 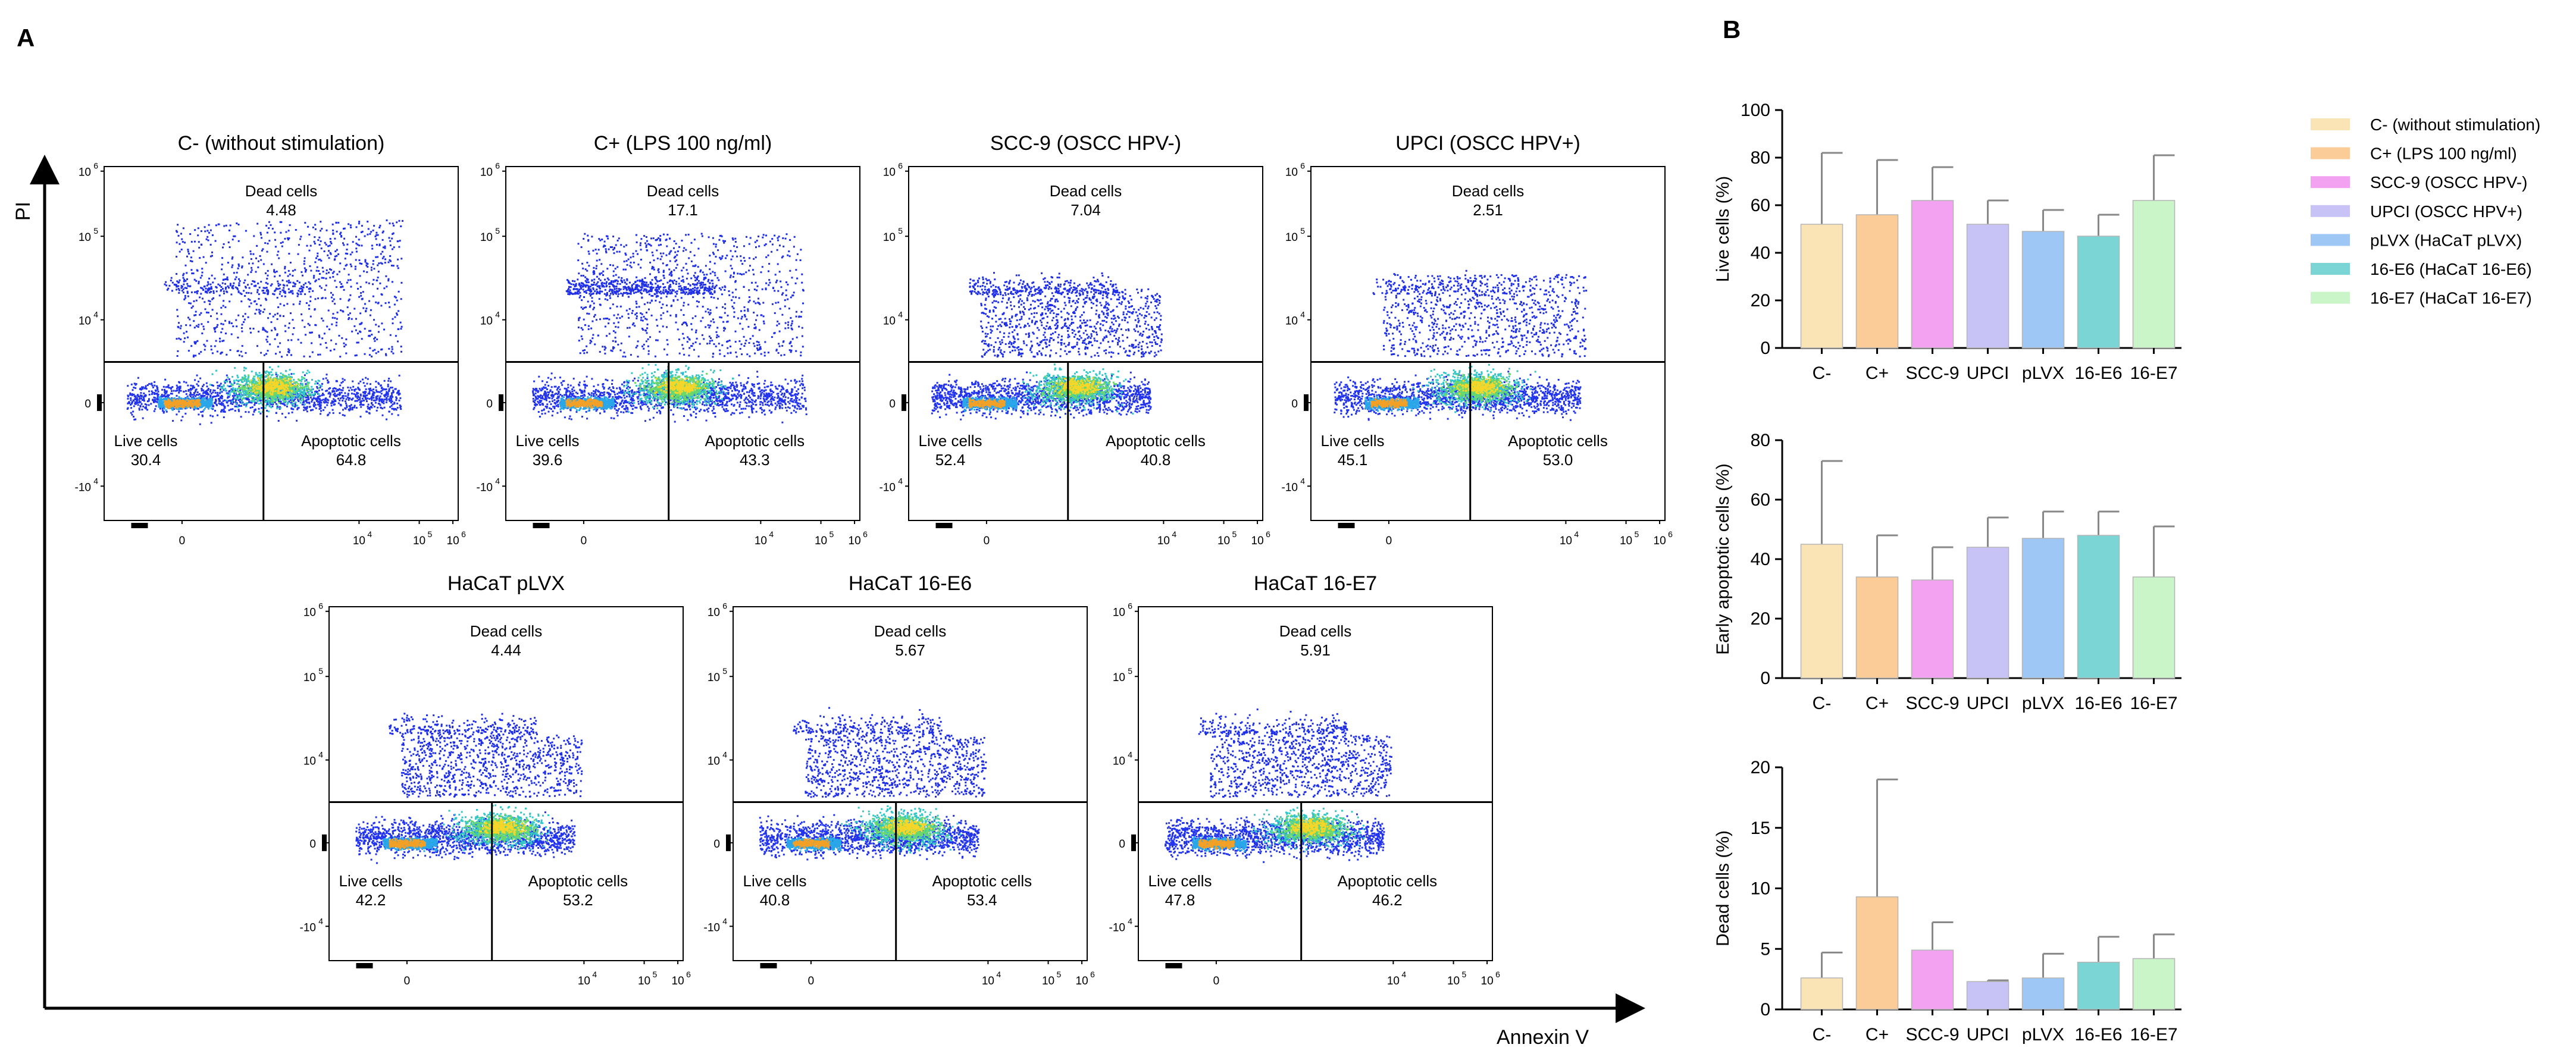 What do you see at coordinates (2446, 240) in the screenshot?
I see `legend-label: pLVX (HaCaT pLVX)` at bounding box center [2446, 240].